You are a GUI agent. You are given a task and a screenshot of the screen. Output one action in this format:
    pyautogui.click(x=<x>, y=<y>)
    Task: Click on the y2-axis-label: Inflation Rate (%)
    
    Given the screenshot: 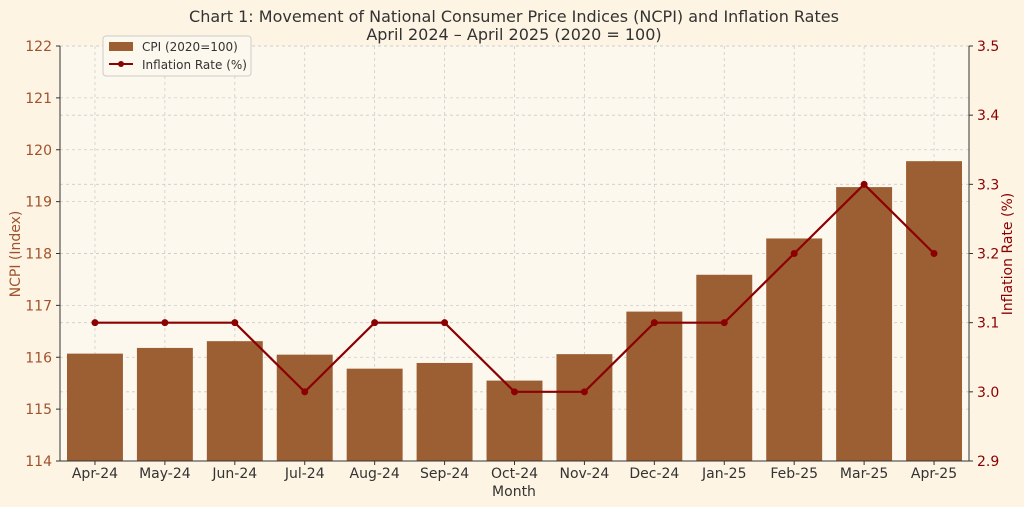 What is the action you would take?
    pyautogui.click(x=1008, y=254)
    